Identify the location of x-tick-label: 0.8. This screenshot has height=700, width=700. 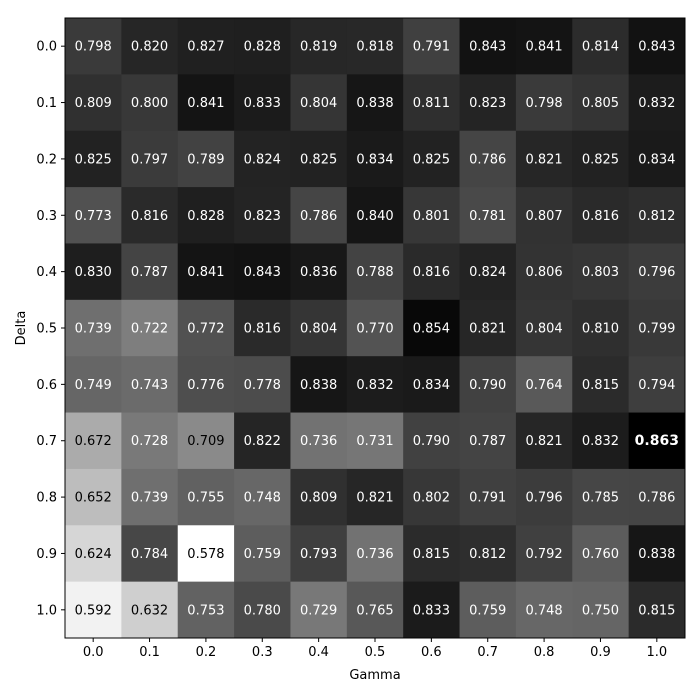
(544, 652).